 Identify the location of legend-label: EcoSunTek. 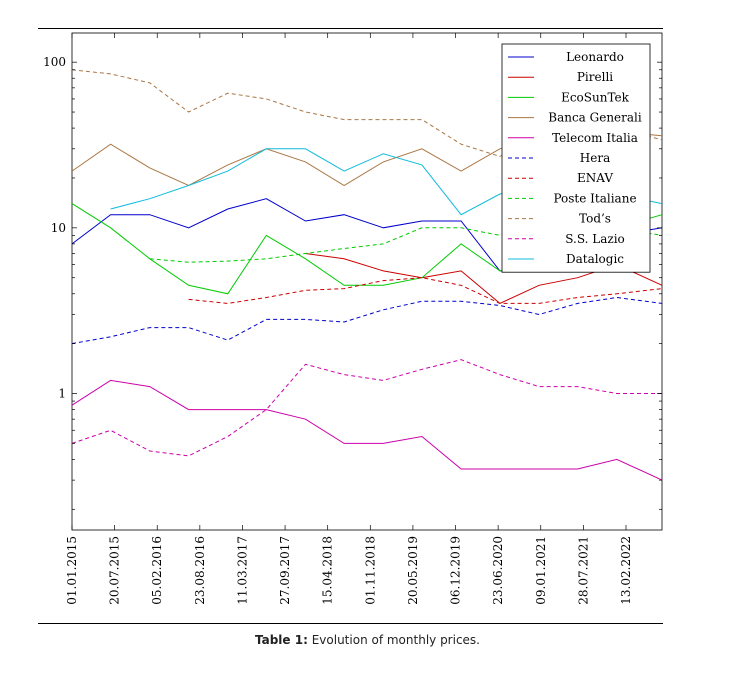
(595, 97).